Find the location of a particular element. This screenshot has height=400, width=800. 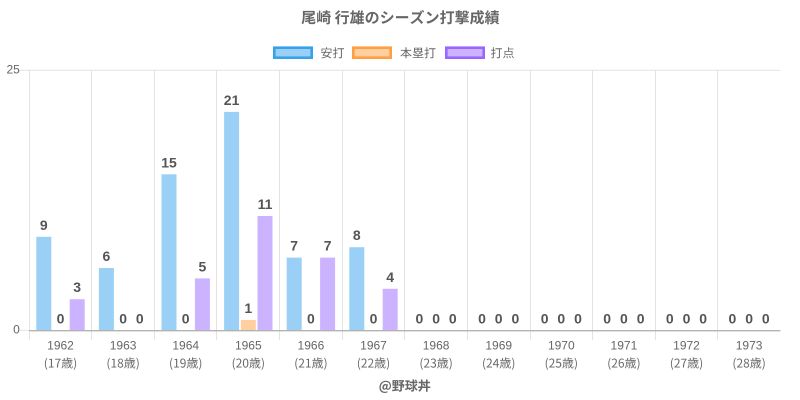

svg-text: 6 is located at coordinates (107, 256).